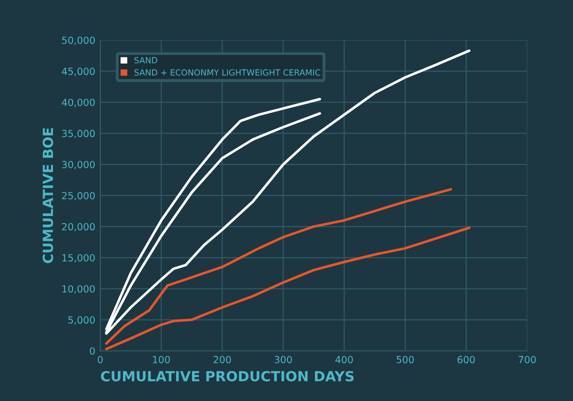  Describe the element at coordinates (100, 360) in the screenshot. I see `x-tick-label: 0` at that location.